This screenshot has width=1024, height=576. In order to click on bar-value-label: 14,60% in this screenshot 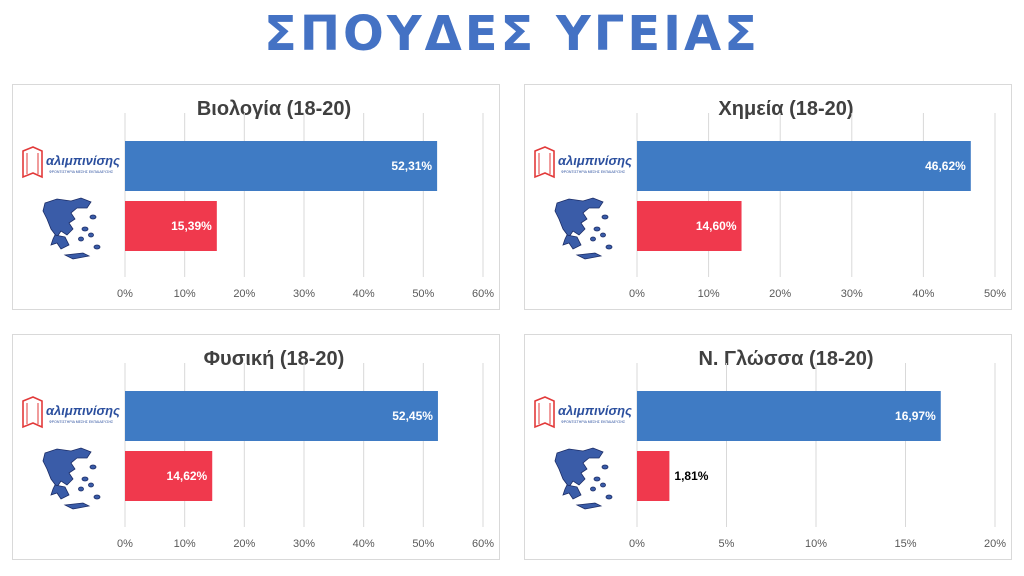, I will do `click(716, 226)`.